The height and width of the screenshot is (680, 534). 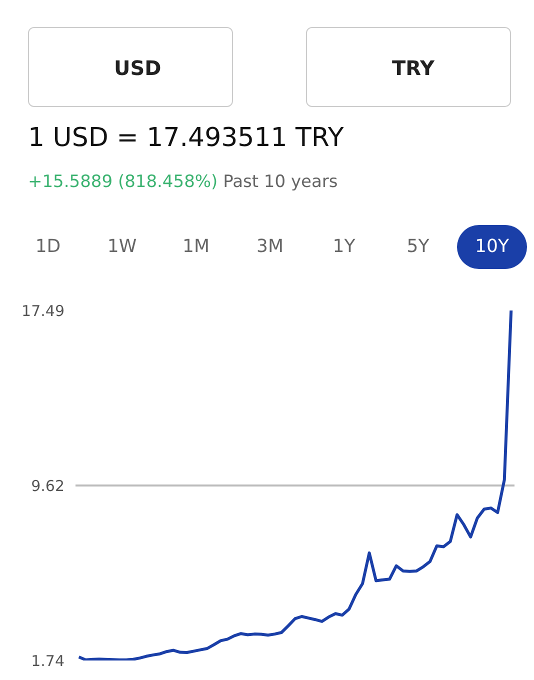 What do you see at coordinates (492, 247) in the screenshot?
I see `text: 10Y` at bounding box center [492, 247].